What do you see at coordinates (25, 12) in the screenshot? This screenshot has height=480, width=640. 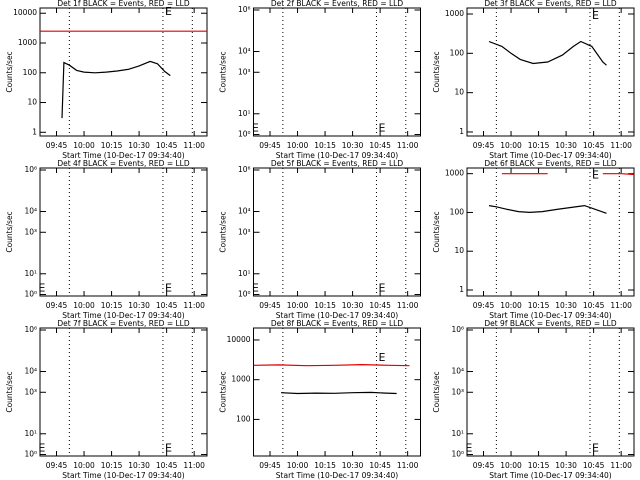 I see `y-tick-label: 10000` at bounding box center [25, 12].